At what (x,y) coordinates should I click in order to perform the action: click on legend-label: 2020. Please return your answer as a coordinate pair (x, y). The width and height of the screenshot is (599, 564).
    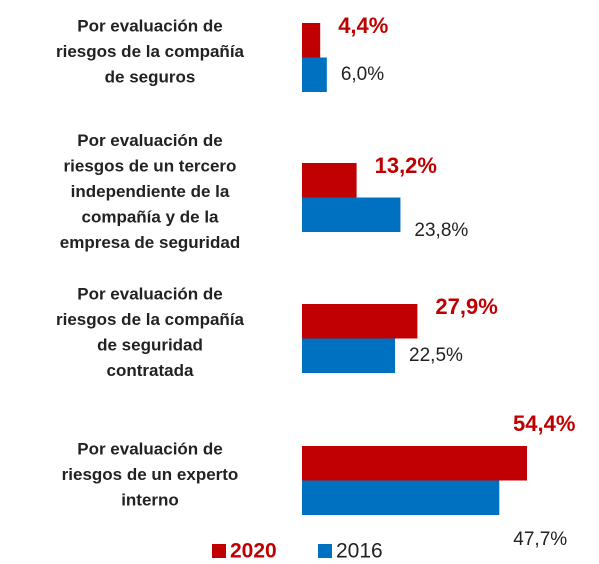
    Looking at the image, I should click on (253, 551).